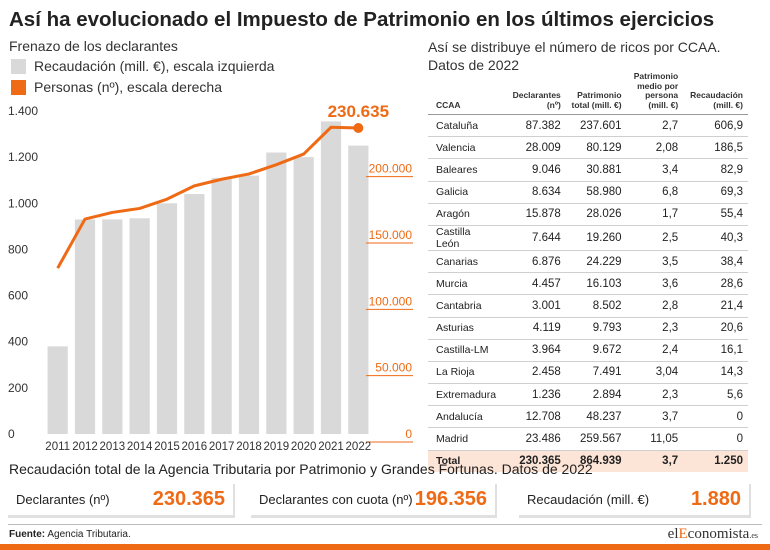  I want to click on x-tick-label: 2021, so click(331, 447).